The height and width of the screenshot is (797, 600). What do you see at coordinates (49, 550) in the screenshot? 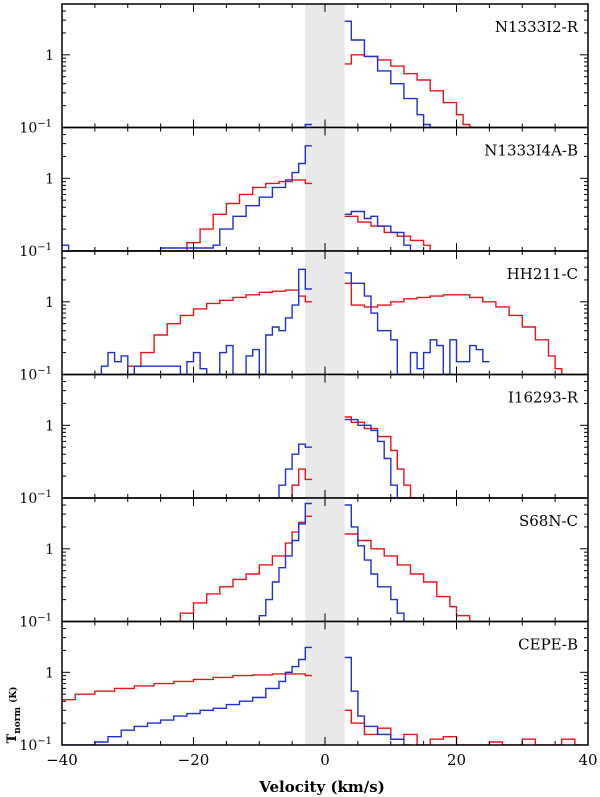
I see `ytick-label-1-s68n-c: 1` at bounding box center [49, 550].